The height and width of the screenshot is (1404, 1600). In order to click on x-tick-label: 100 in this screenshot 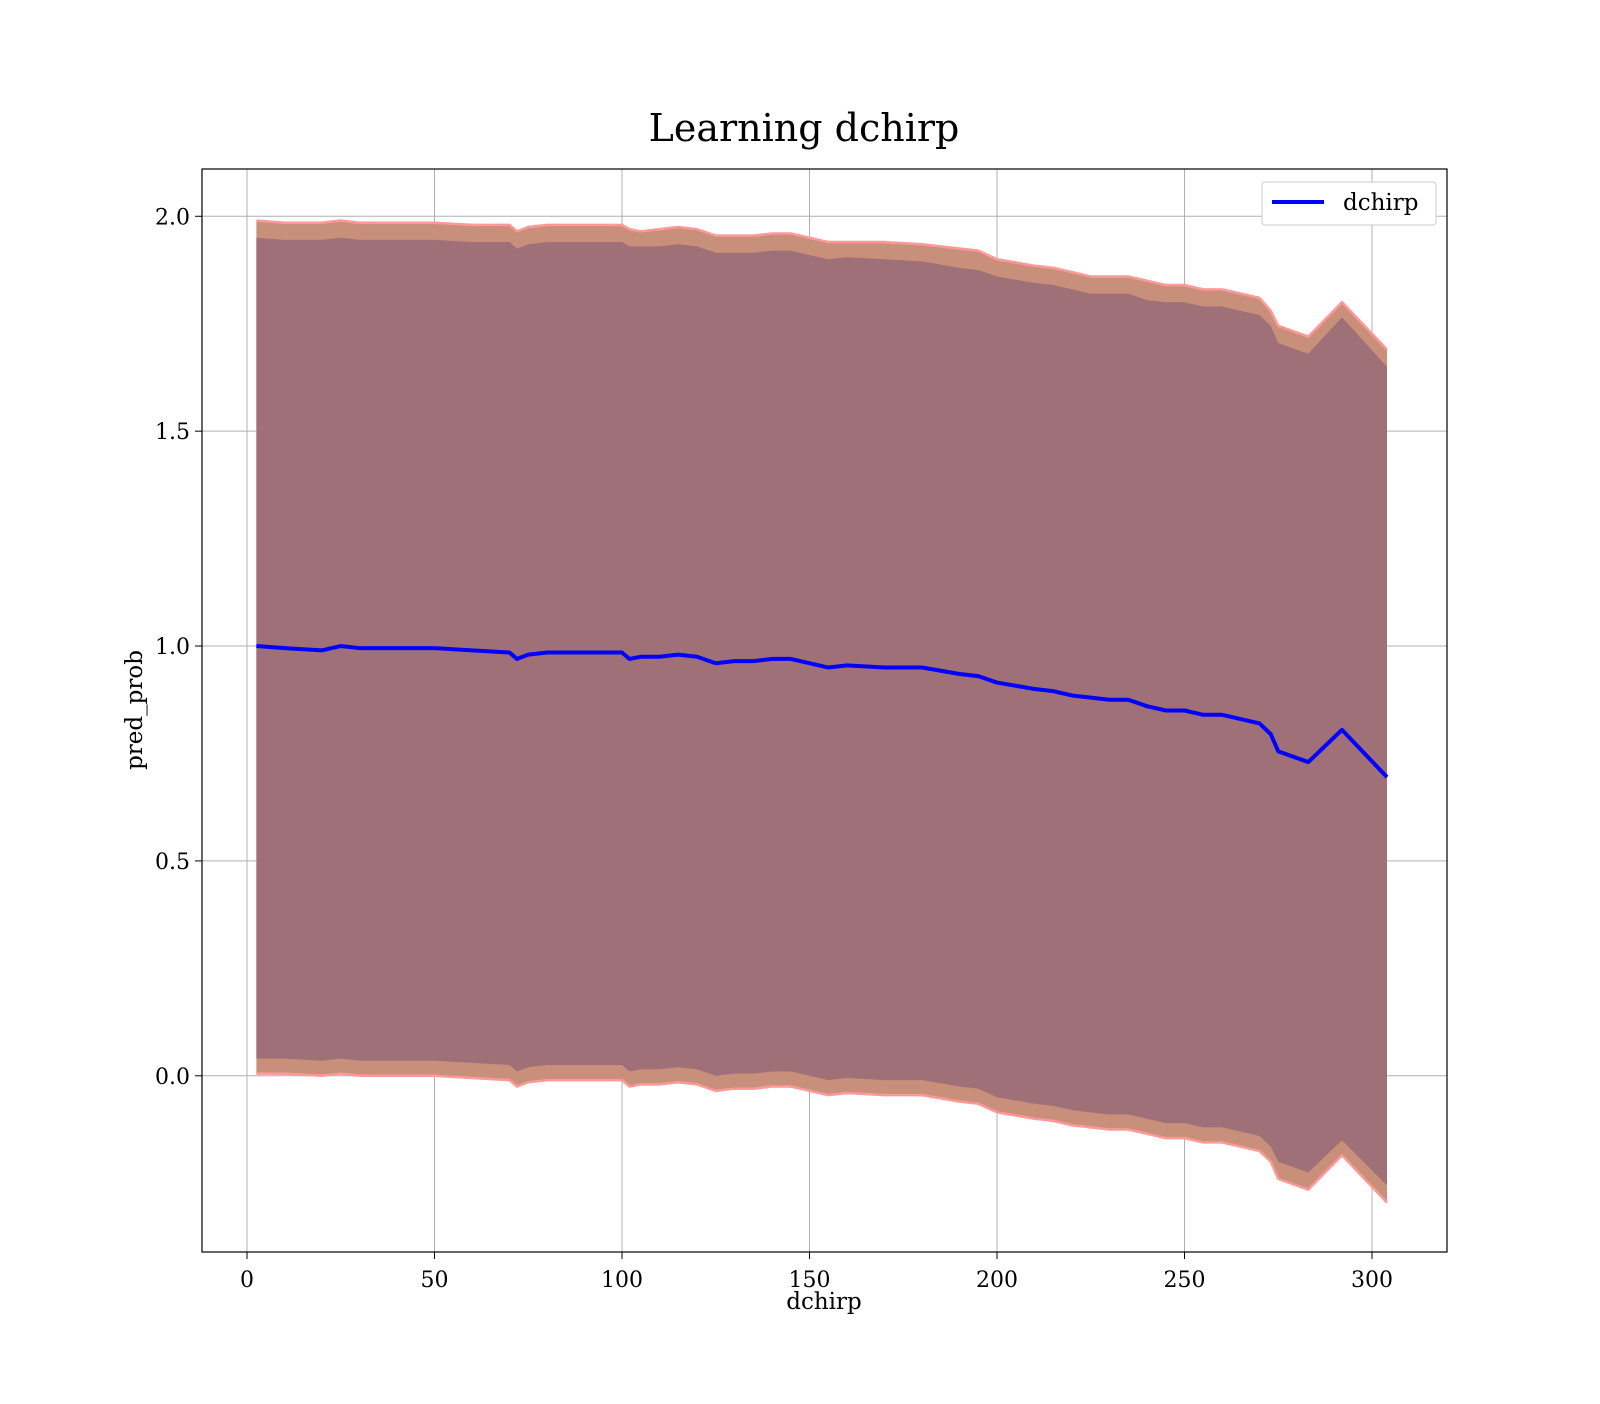, I will do `click(622, 1280)`.